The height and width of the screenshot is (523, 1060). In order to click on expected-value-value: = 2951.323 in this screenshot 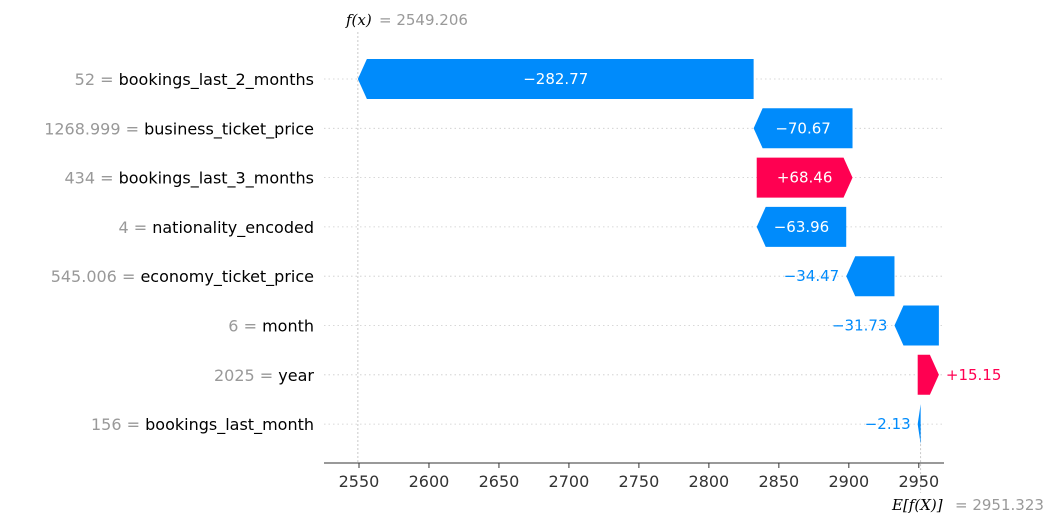, I will do `click(999, 505)`.